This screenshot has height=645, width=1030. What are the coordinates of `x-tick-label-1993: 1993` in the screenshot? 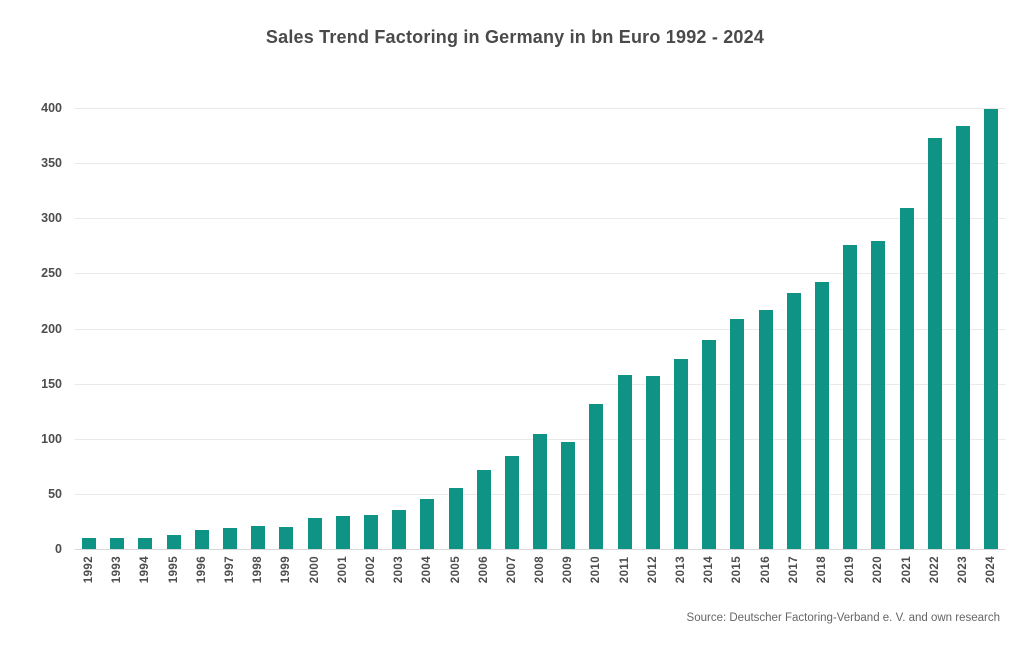 It's located at (117, 570).